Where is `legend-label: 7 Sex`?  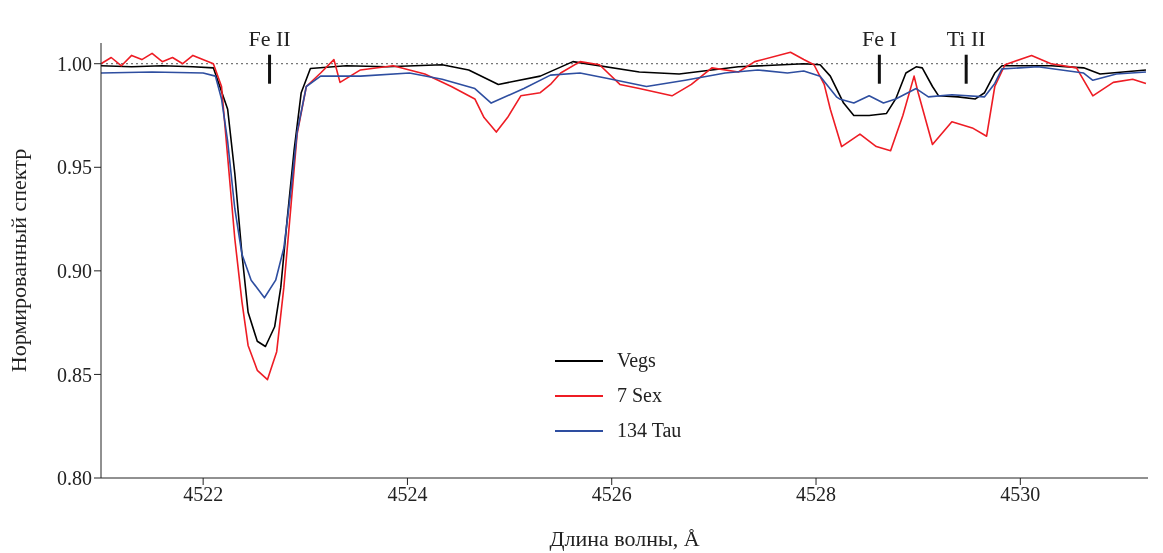
legend-label: 7 Sex is located at coordinates (639, 395).